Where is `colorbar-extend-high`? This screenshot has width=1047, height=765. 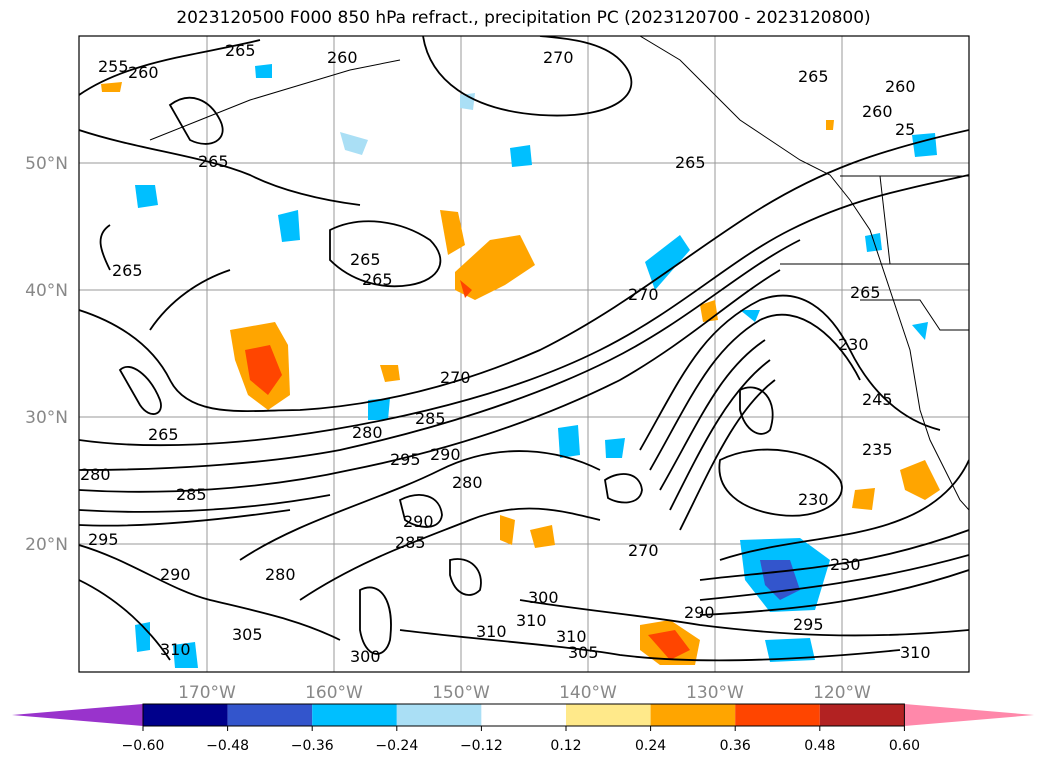
colorbar-extend-high is located at coordinates (969, 715).